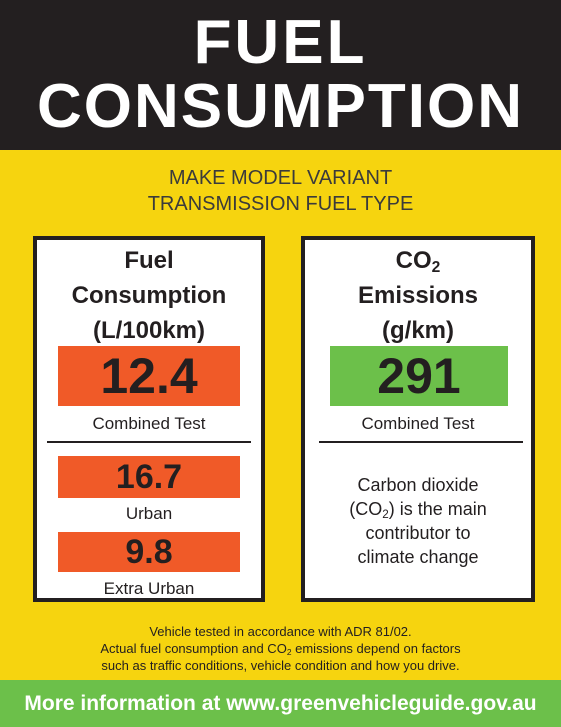 The height and width of the screenshot is (727, 561). What do you see at coordinates (421, 442) in the screenshot?
I see `co2-divider` at bounding box center [421, 442].